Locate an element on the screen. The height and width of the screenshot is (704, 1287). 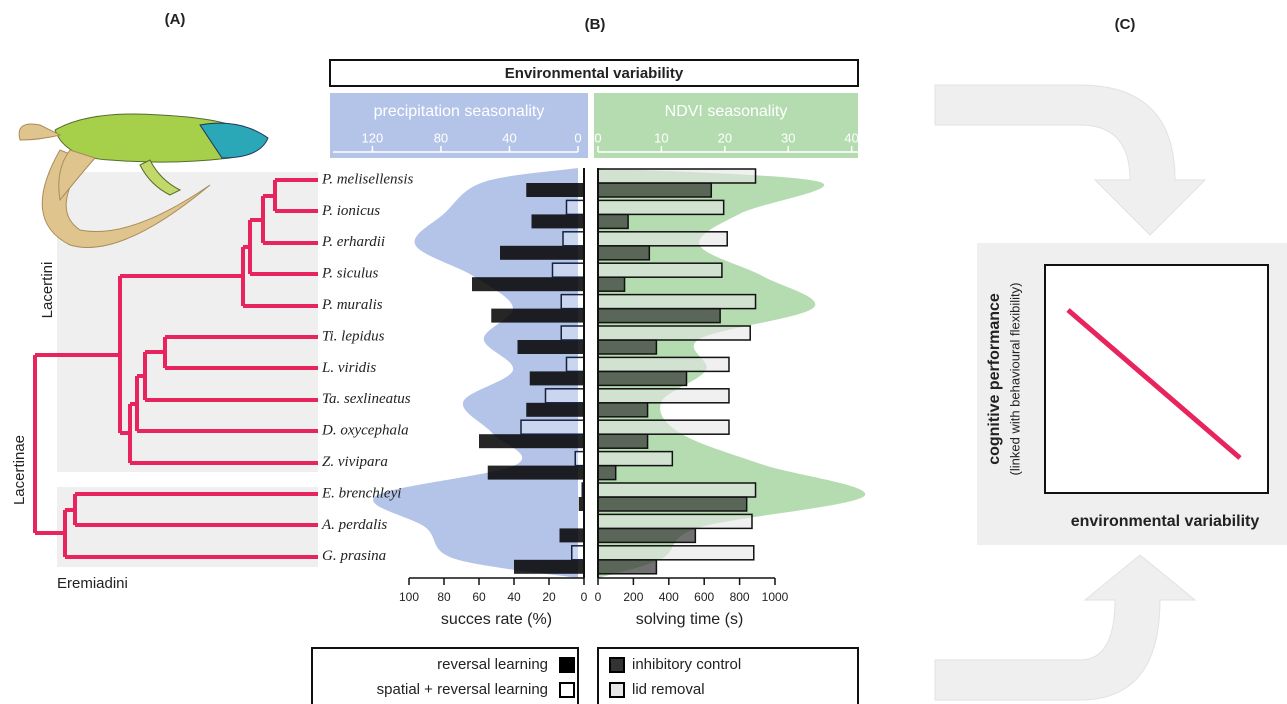
species-label: P. erhardii is located at coordinates (353, 242).